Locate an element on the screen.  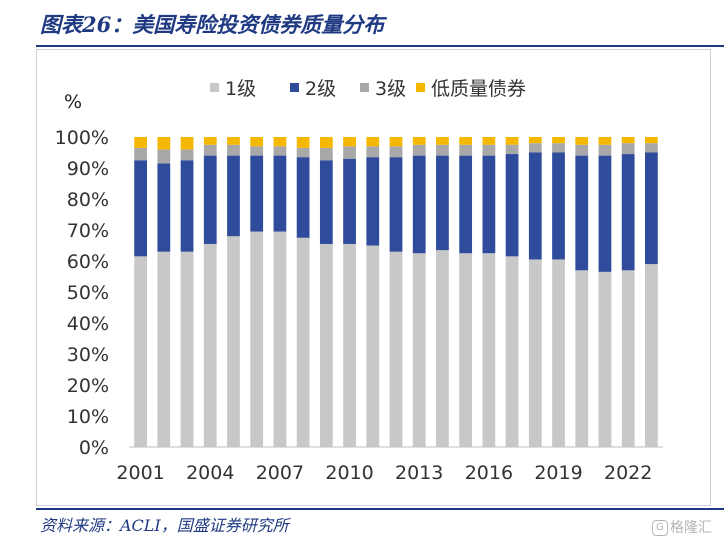
y-tick-label: 20% is located at coordinates (88, 386).